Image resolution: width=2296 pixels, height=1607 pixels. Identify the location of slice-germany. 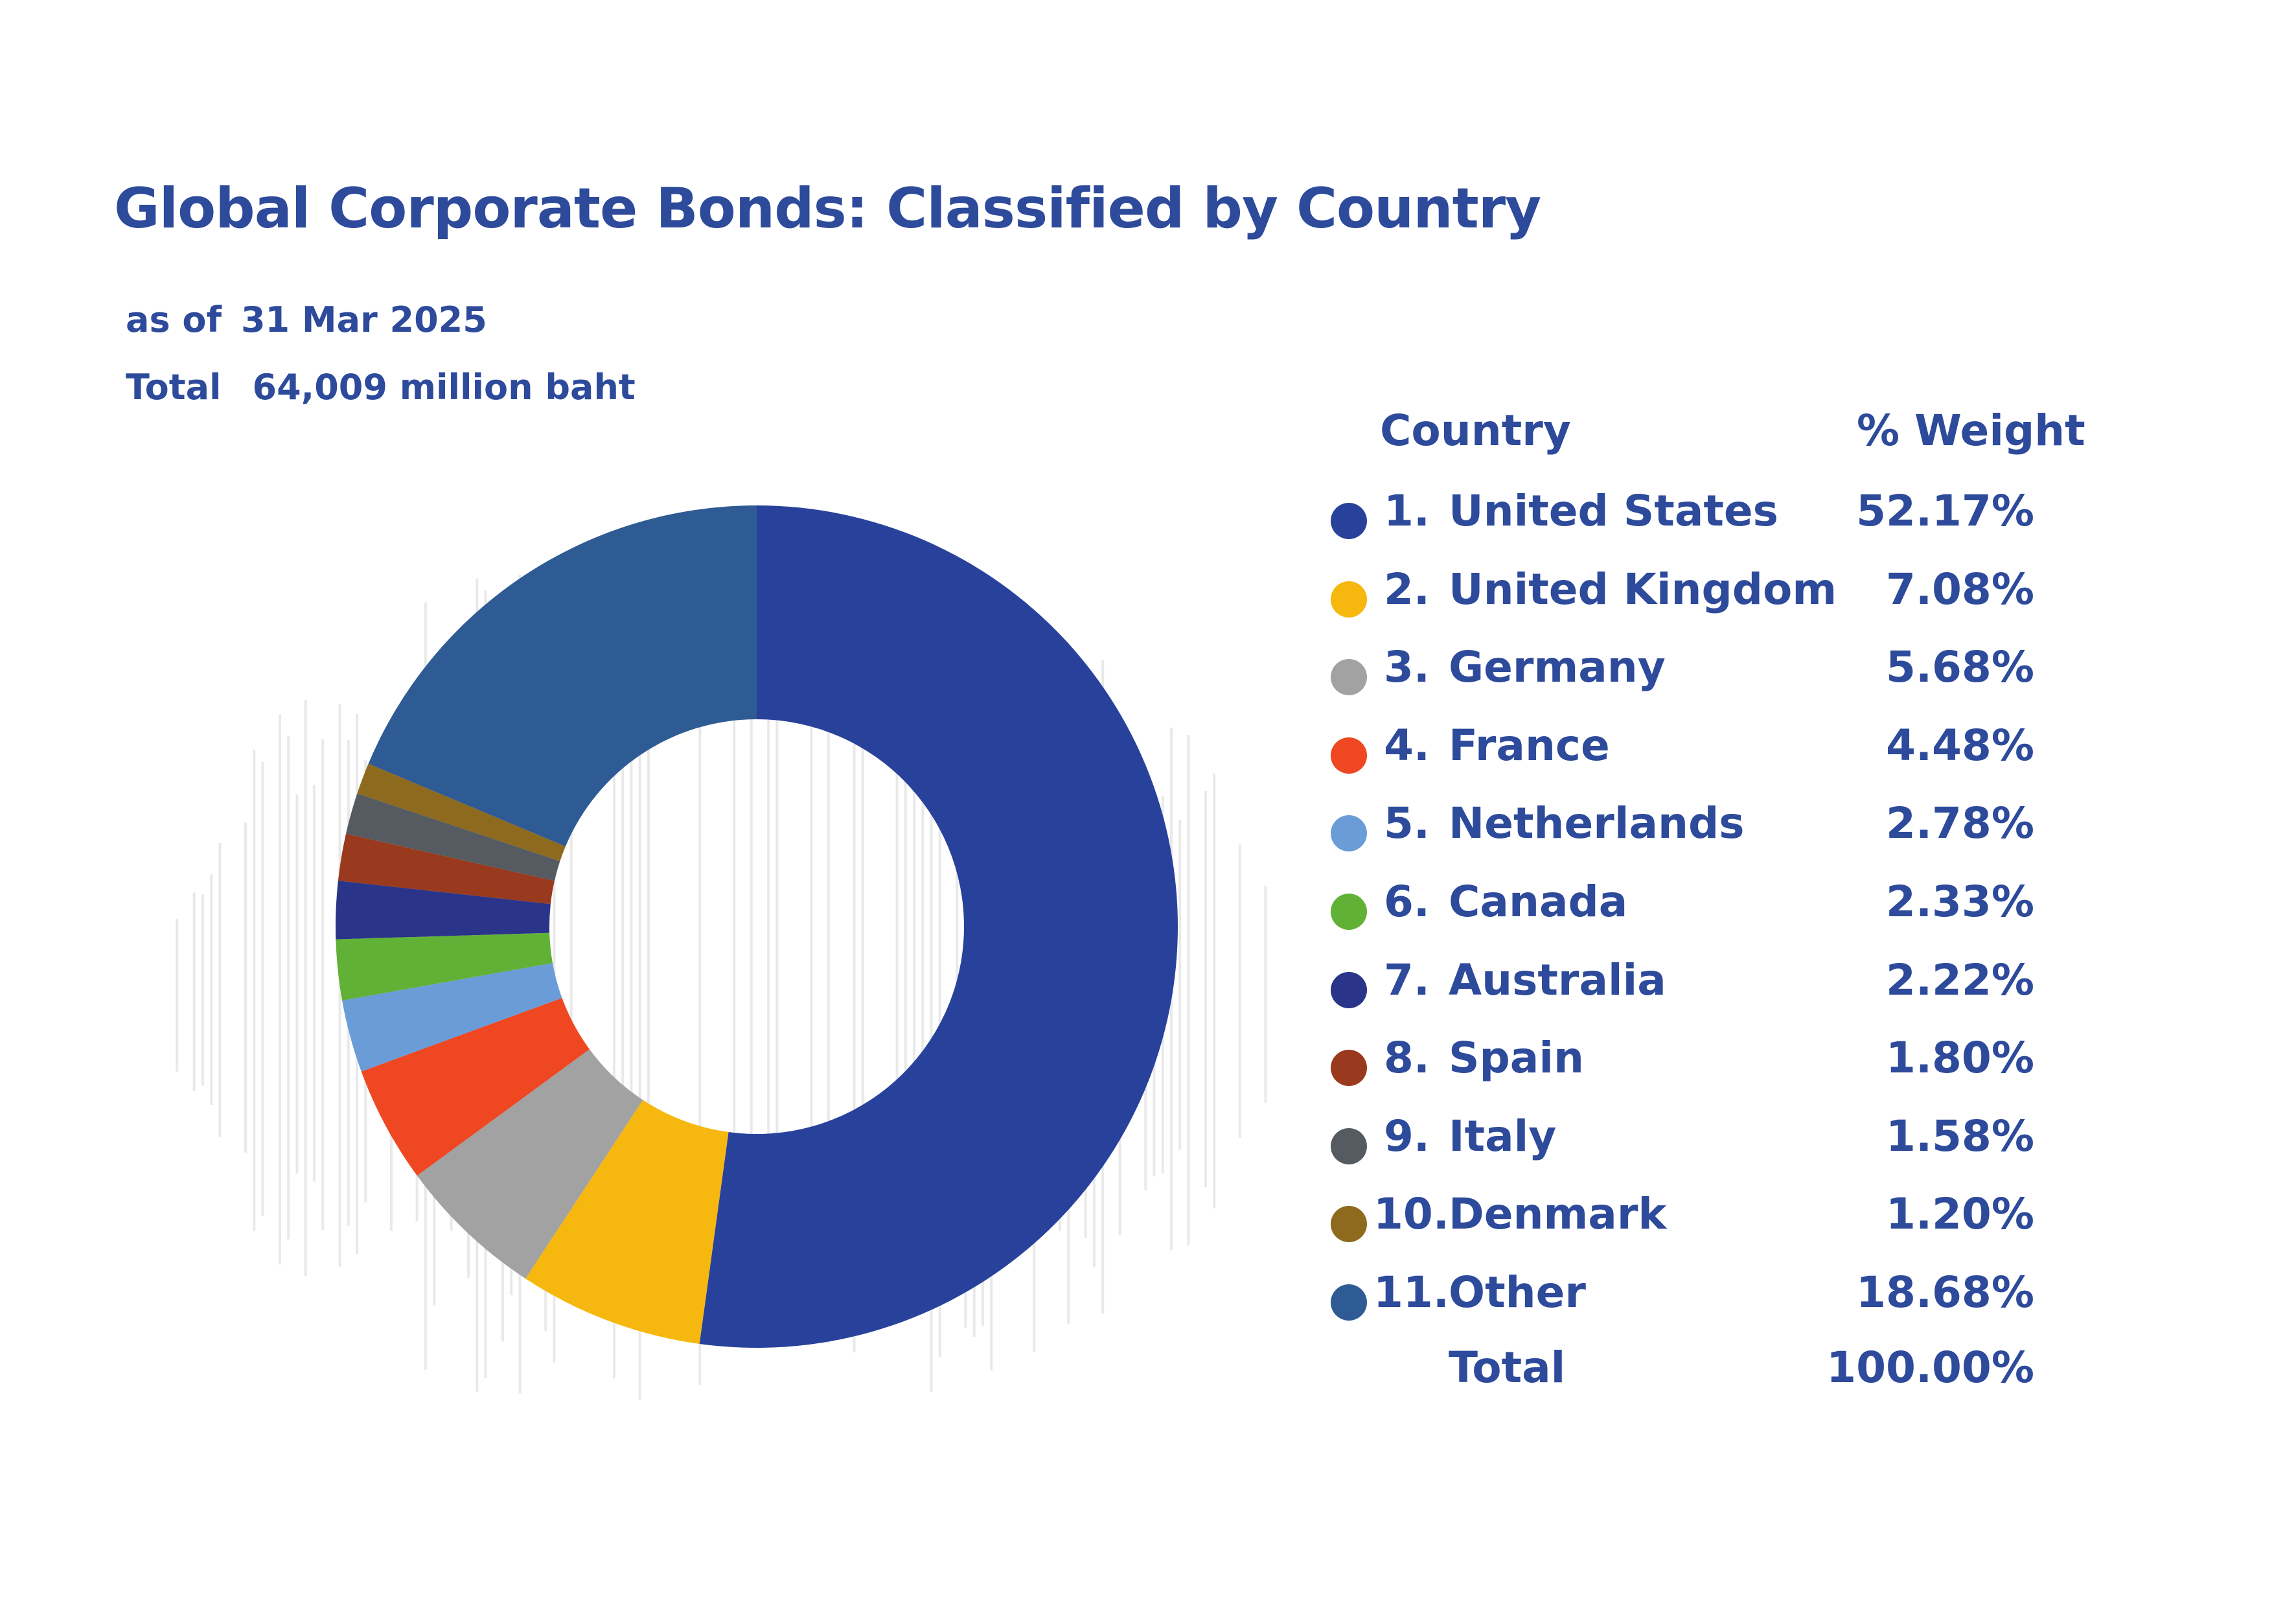
(530, 1164).